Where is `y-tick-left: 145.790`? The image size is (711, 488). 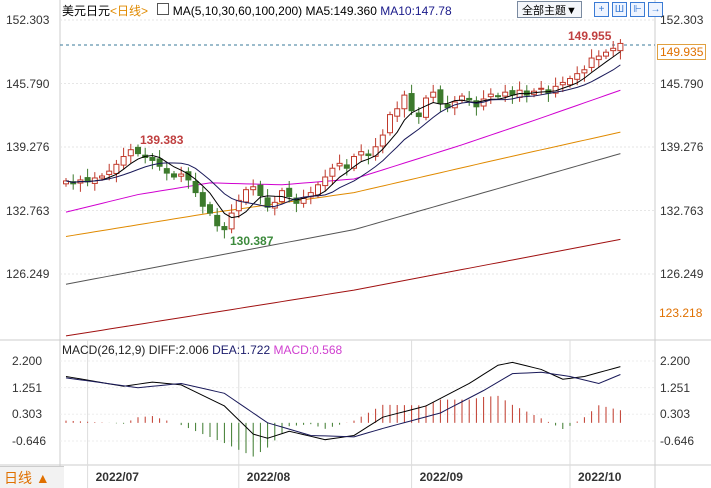 y-tick-left: 145.790 is located at coordinates (28, 83).